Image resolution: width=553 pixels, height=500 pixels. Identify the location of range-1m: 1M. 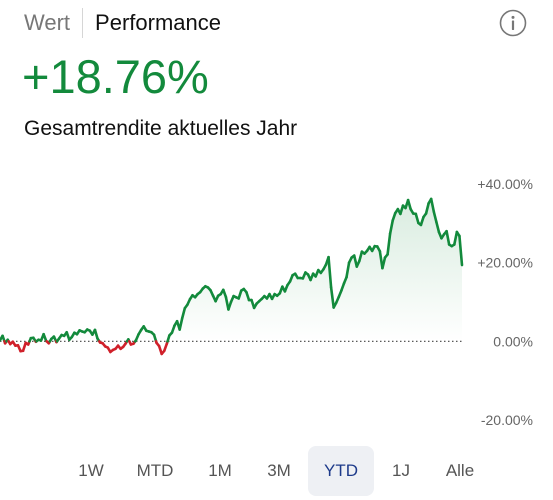
(220, 470).